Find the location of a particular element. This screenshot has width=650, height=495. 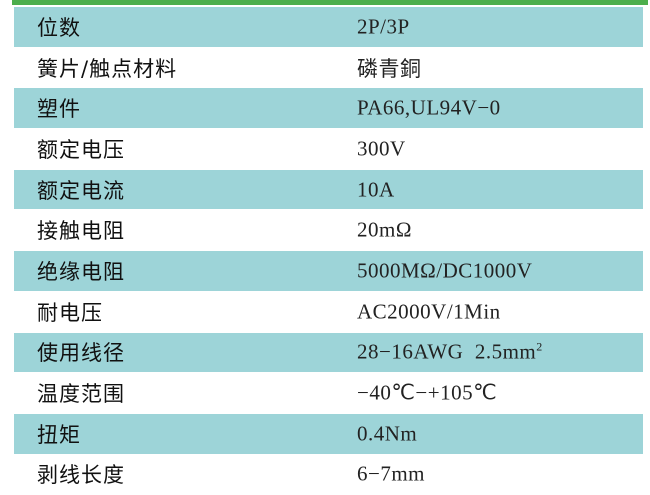

table-row: 额定电压 300V is located at coordinates (328, 149).